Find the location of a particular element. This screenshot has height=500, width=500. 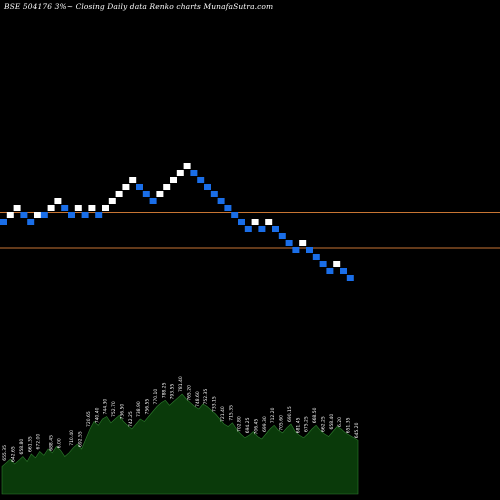

volume-label: 672.00 is located at coordinates (39, 442).